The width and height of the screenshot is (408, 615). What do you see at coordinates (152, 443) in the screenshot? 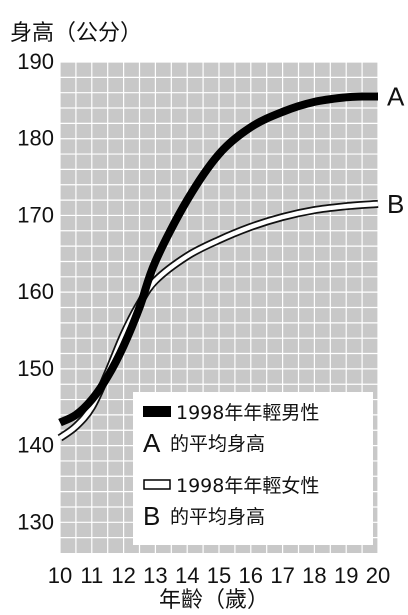
I see `legend-entry-letter: A` at bounding box center [152, 443].